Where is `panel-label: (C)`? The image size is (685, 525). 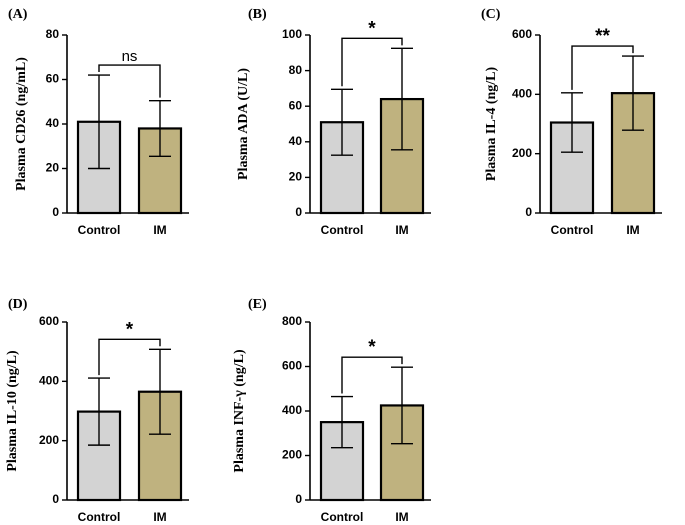
panel-label: (C) is located at coordinates (491, 14).